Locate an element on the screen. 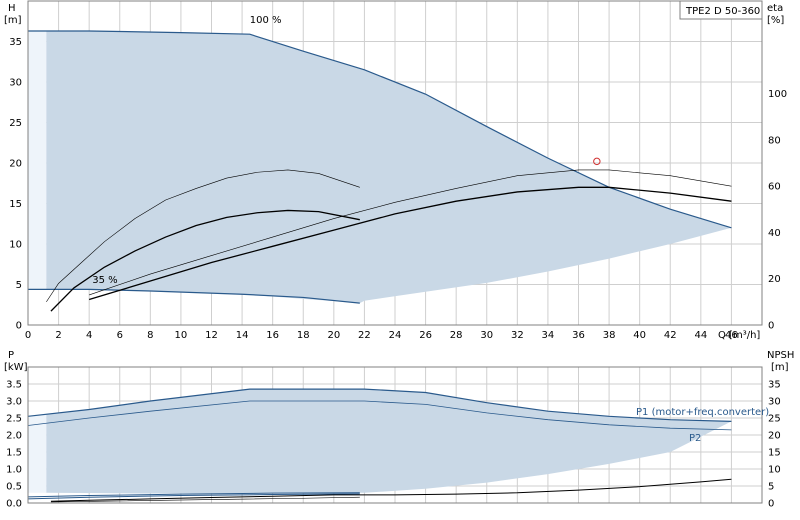 The image size is (800, 520). top-x-tick-label: 2 is located at coordinates (58, 335).